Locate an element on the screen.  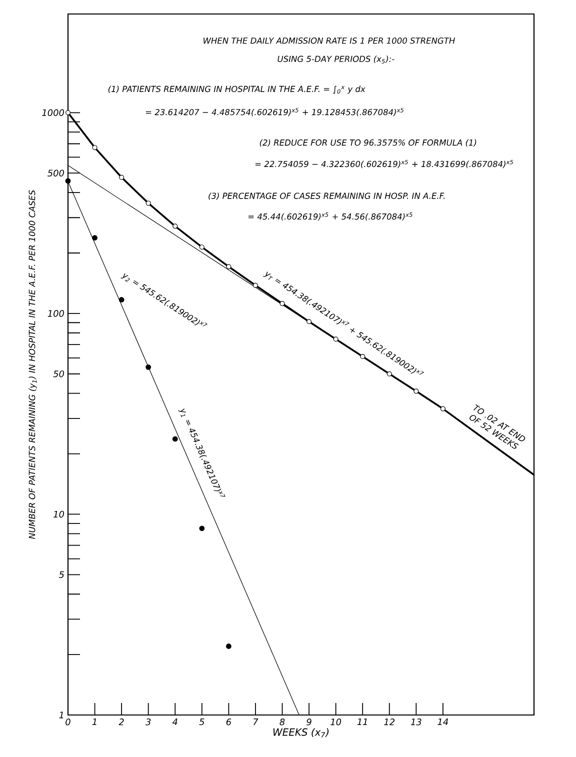
x-tick-label: 10 is located at coordinates (336, 722).